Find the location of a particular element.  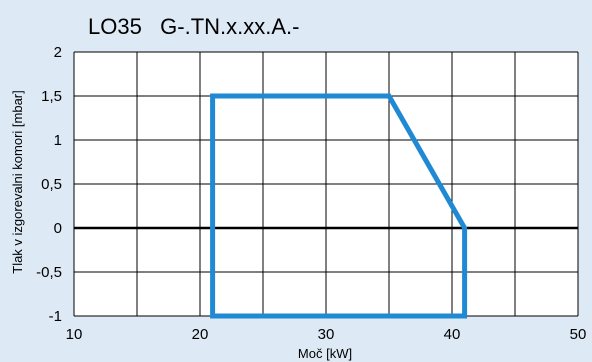

y-axis-title: Tlak v izgorevalni komori [mbar] is located at coordinates (17, 182).